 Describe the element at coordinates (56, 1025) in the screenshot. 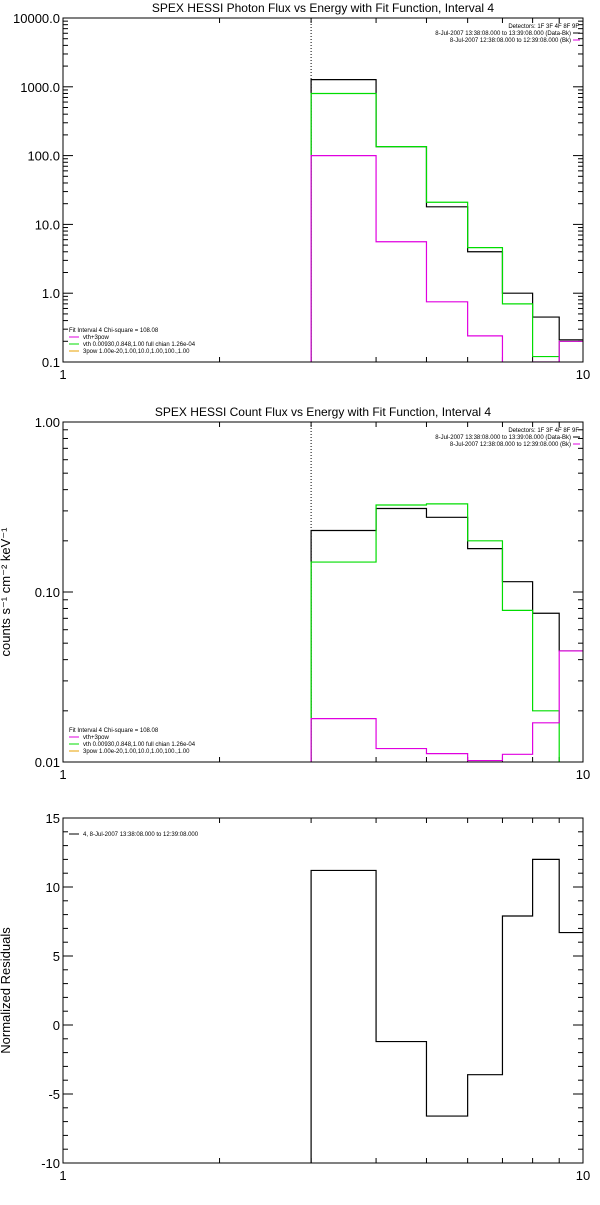

I see `y-tick-label: 0` at that location.